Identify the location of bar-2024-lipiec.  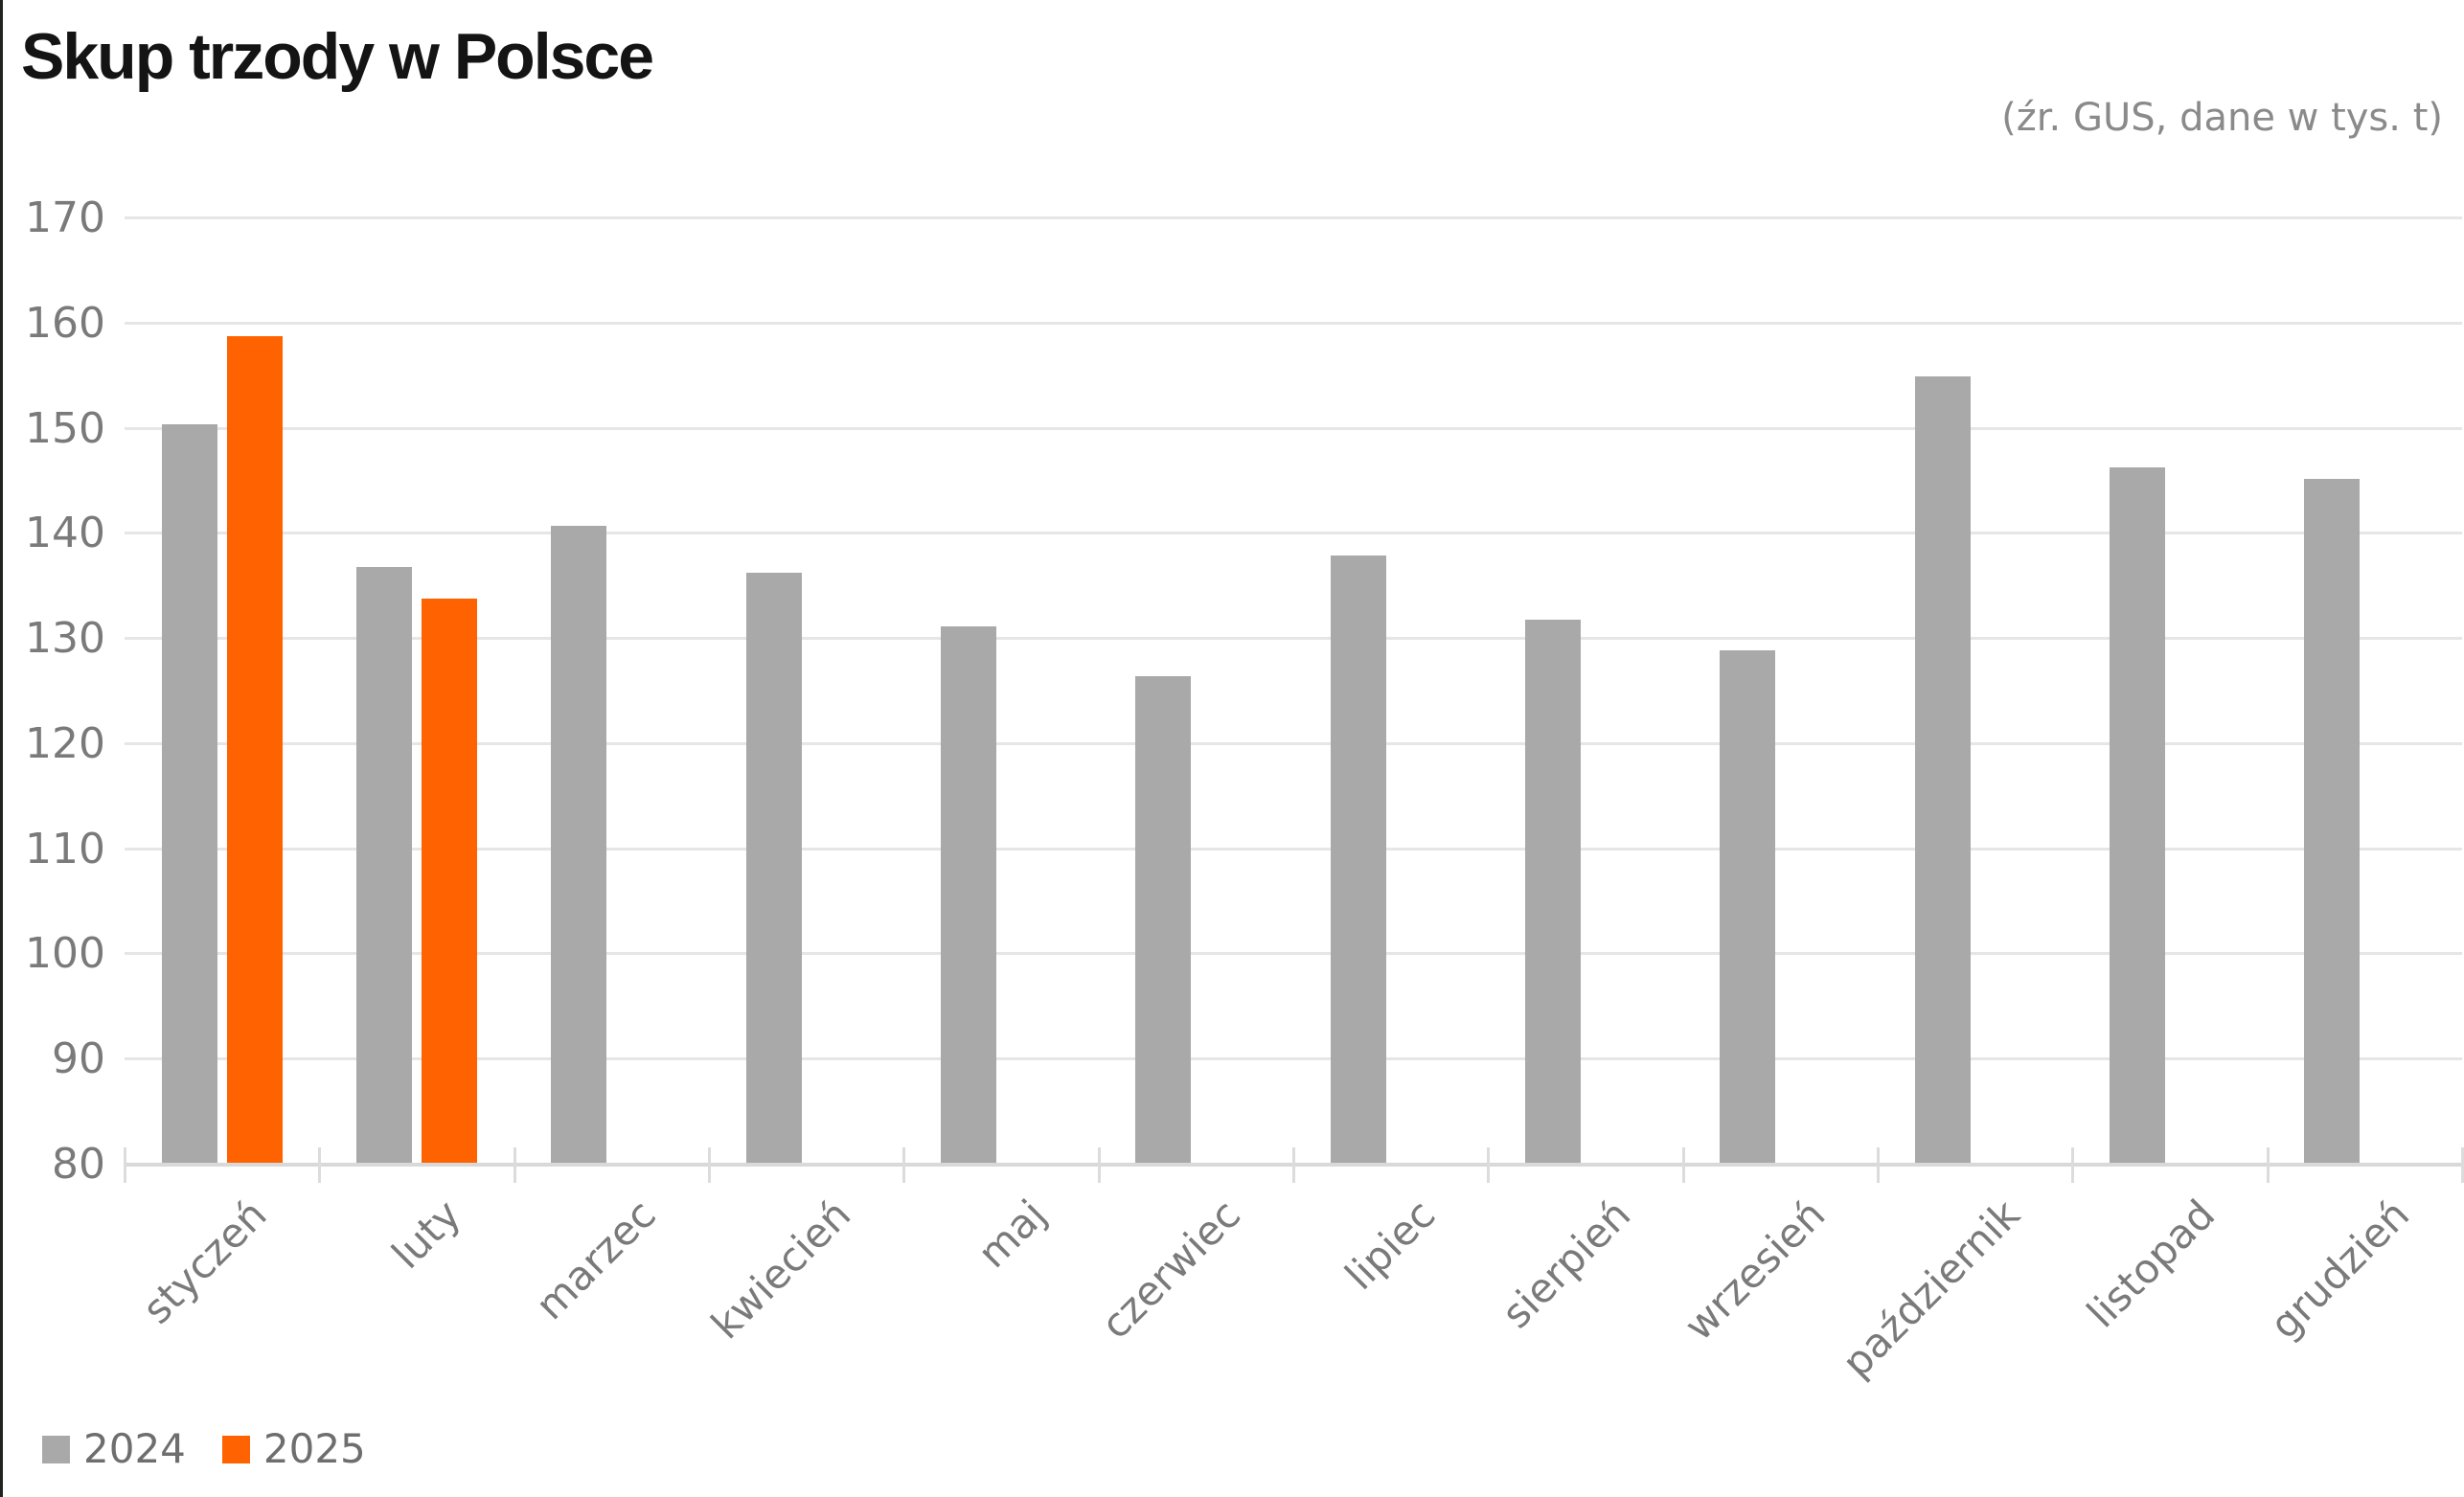
(1358, 861).